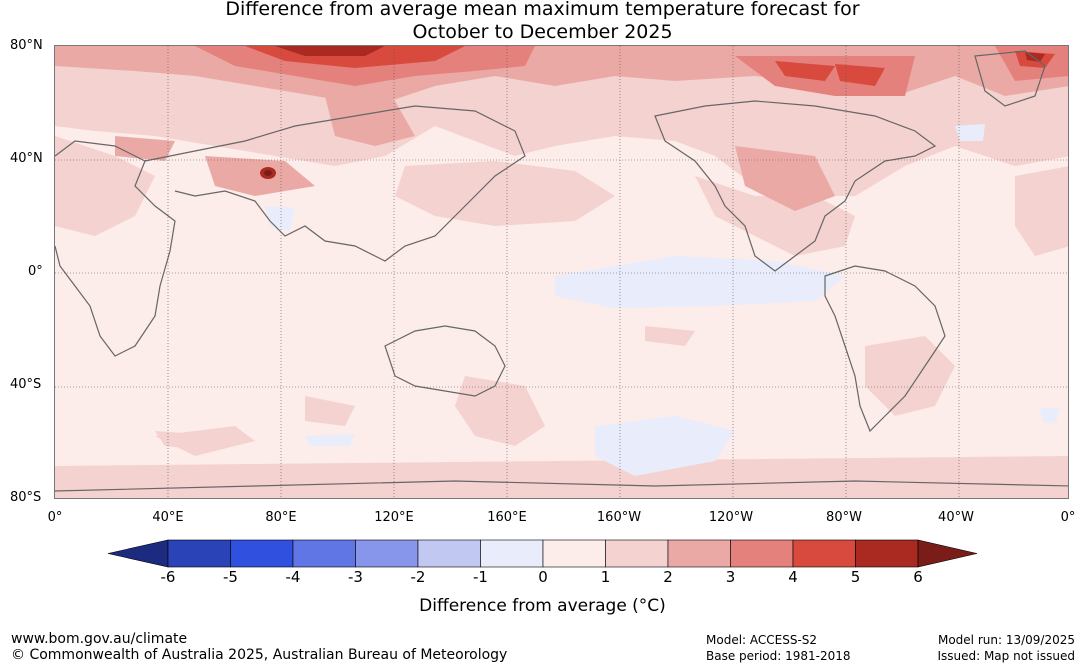 The width and height of the screenshot is (1085, 667). I want to click on lat-label-80n: 80°N, so click(26, 45).